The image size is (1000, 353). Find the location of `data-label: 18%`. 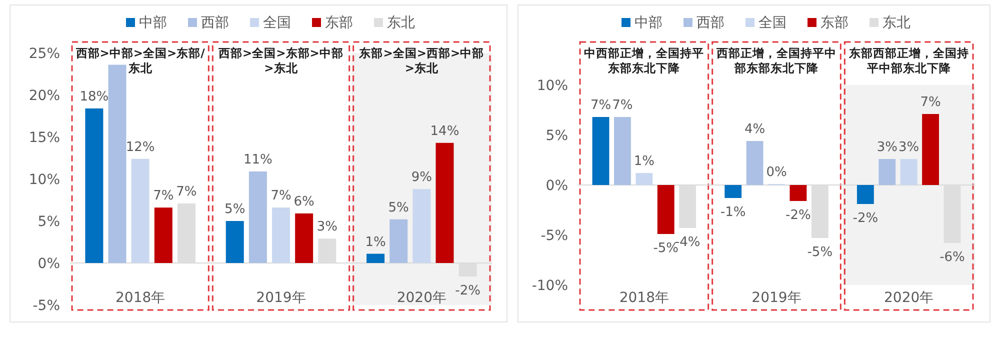

data-label: 18% is located at coordinates (94, 96).